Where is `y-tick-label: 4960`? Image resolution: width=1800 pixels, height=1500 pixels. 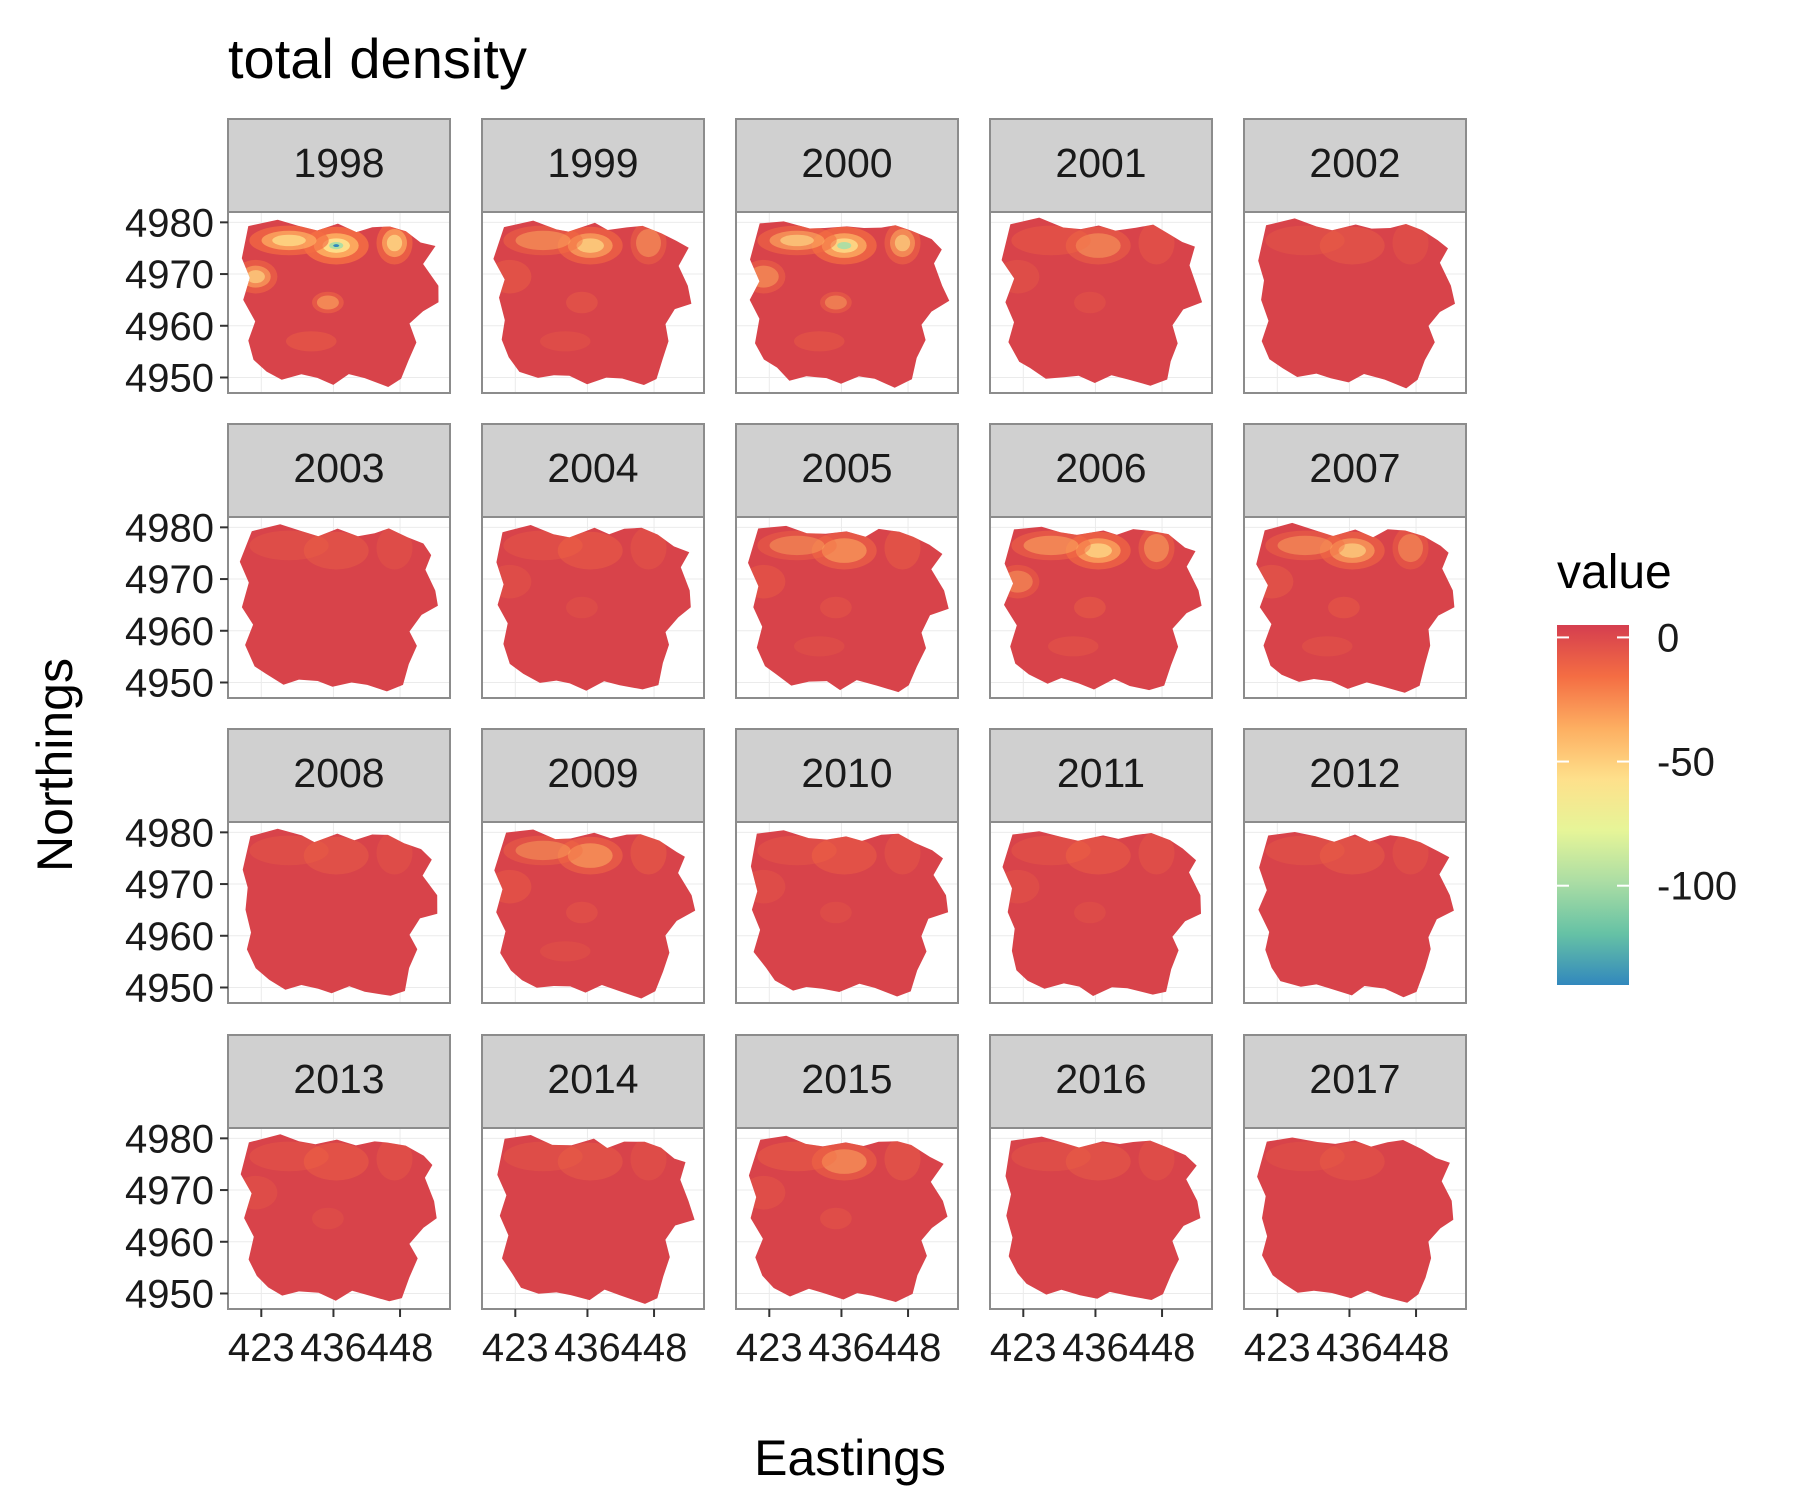
y-tick-label: 4960 is located at coordinates (169, 937).